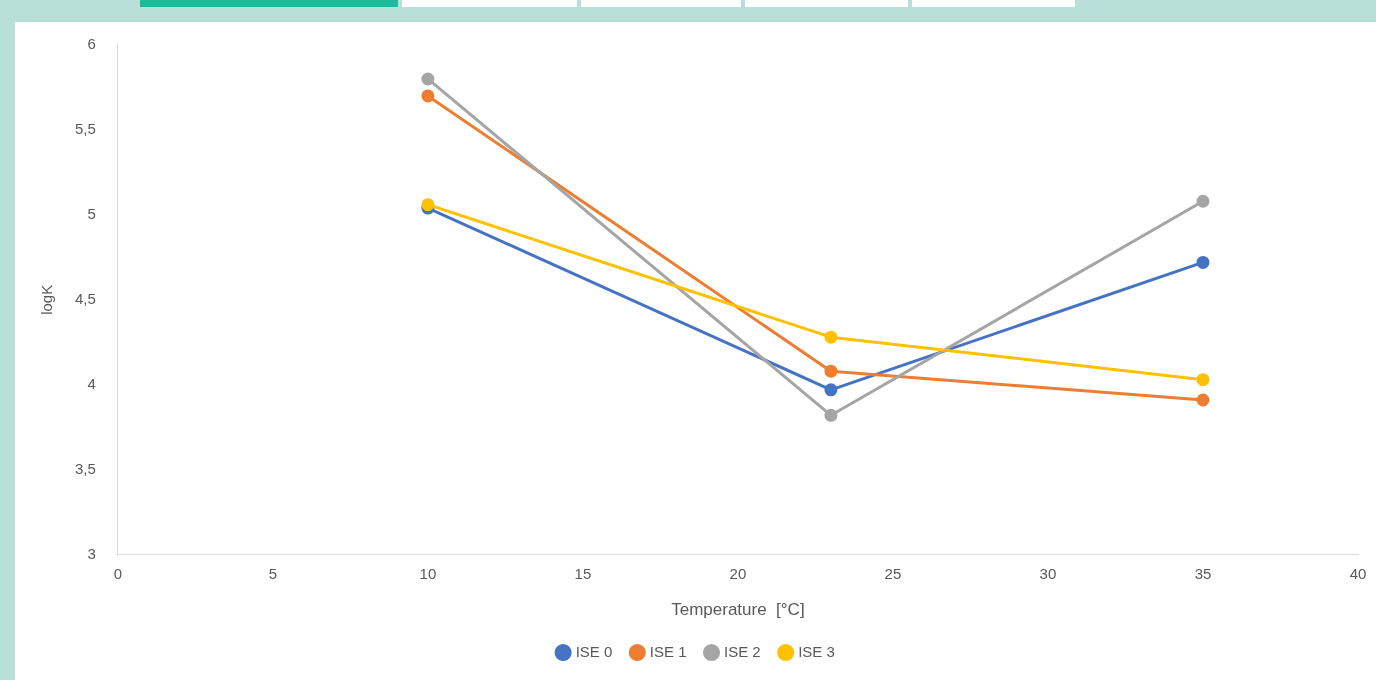  I want to click on x-tick-label: 40, so click(1358, 573).